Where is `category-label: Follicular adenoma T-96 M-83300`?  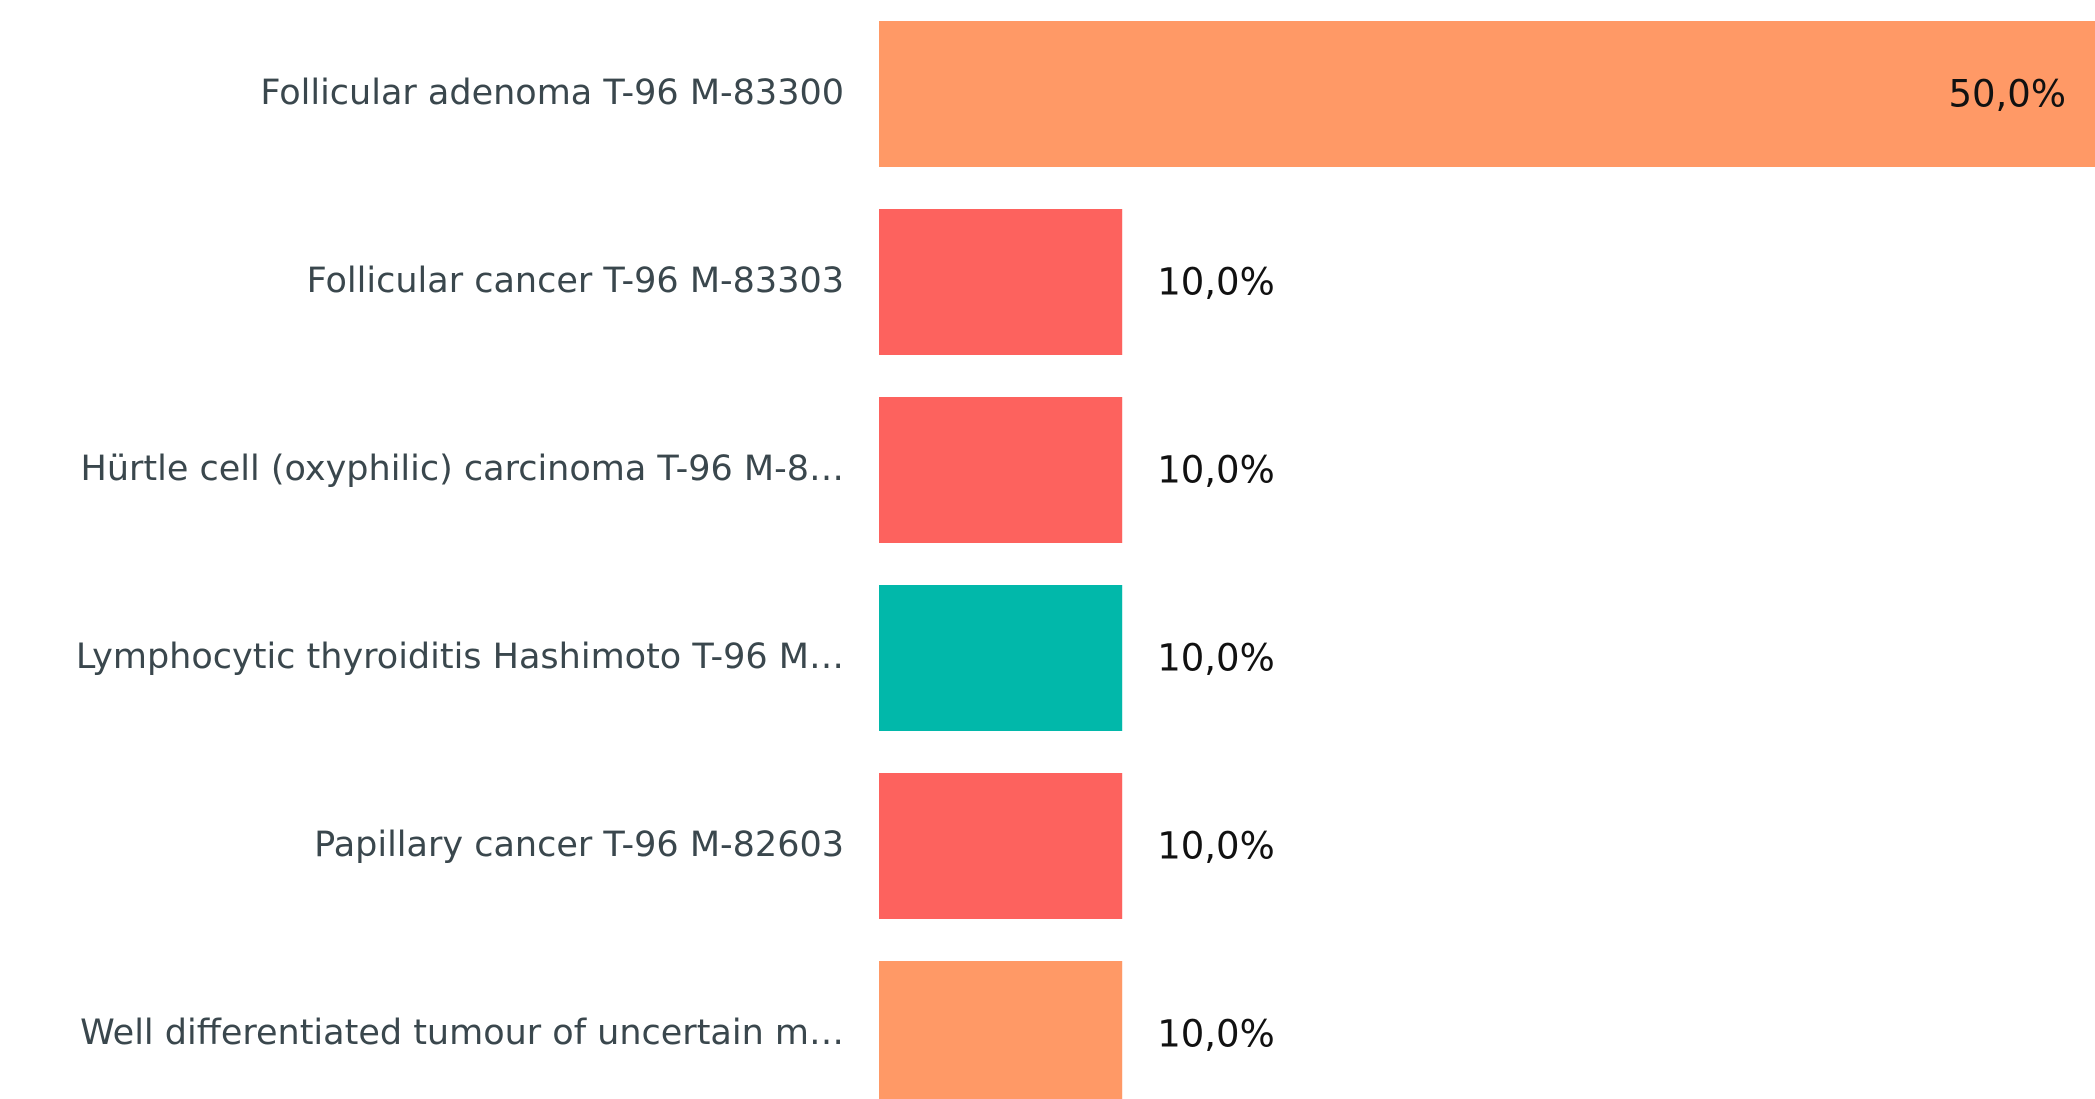
category-label: Follicular adenoma T-96 M-83300 is located at coordinates (552, 93).